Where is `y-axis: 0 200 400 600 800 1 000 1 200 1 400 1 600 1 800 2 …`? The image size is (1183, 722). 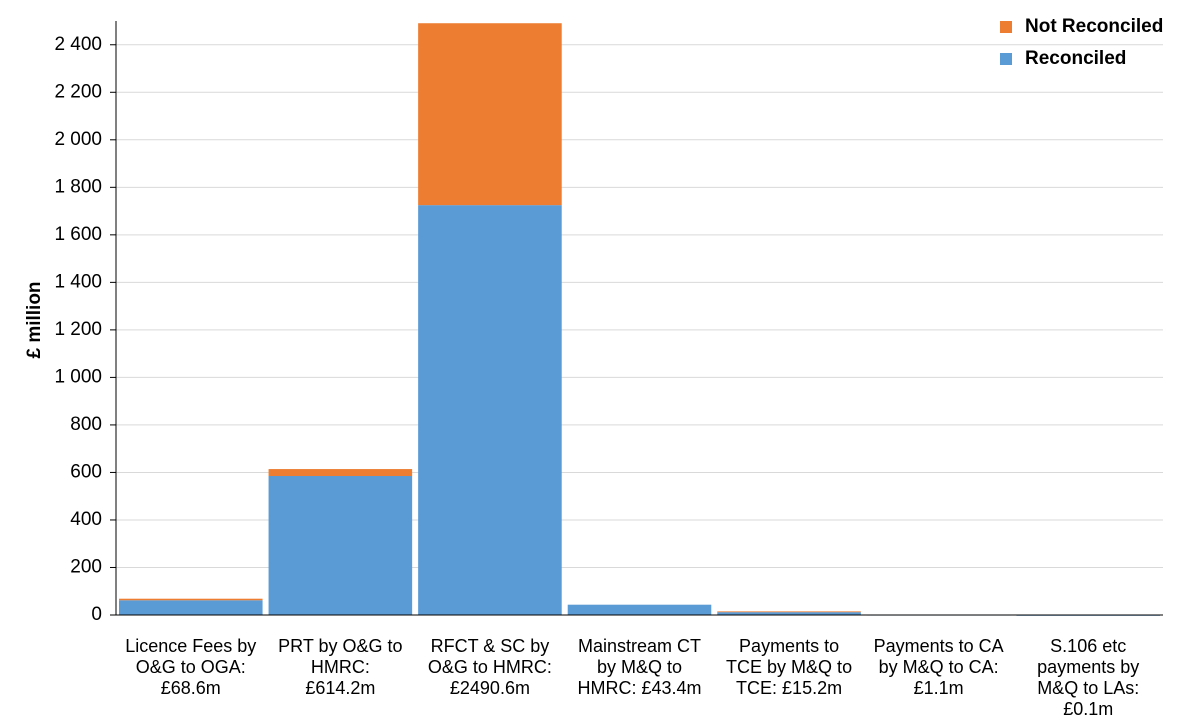
y-axis: 0 200 400 600 800 1 000 1 200 1 400 1 600 1 800 2 … is located at coordinates (85, 323).